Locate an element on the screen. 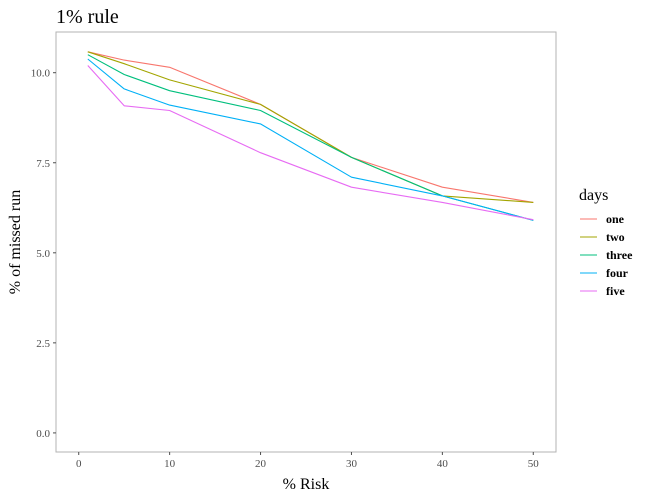 The image size is (650, 500). y-tick-label: 0.0 is located at coordinates (43, 434).